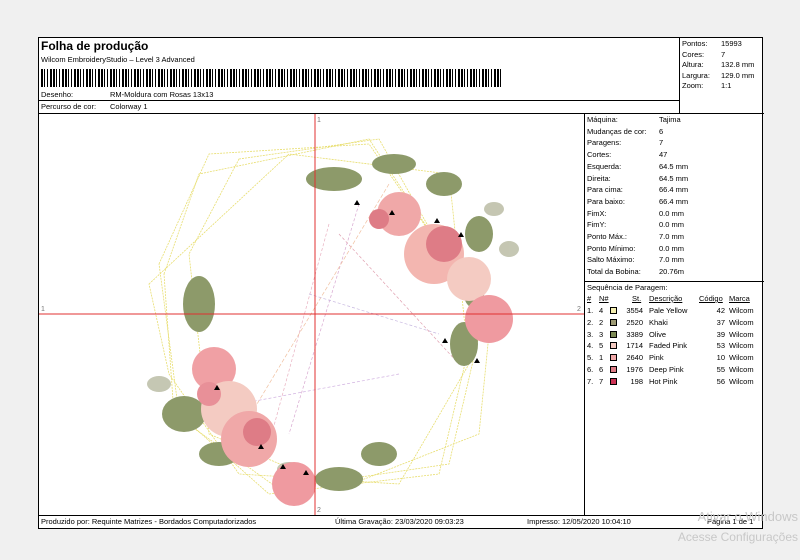 The width and height of the screenshot is (800, 560). I want to click on sequence-header-cell: Marca, so click(739, 298).